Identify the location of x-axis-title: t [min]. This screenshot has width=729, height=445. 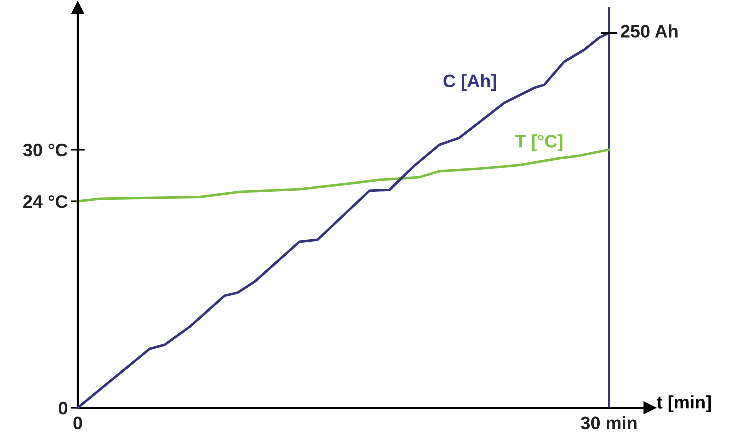
(684, 404).